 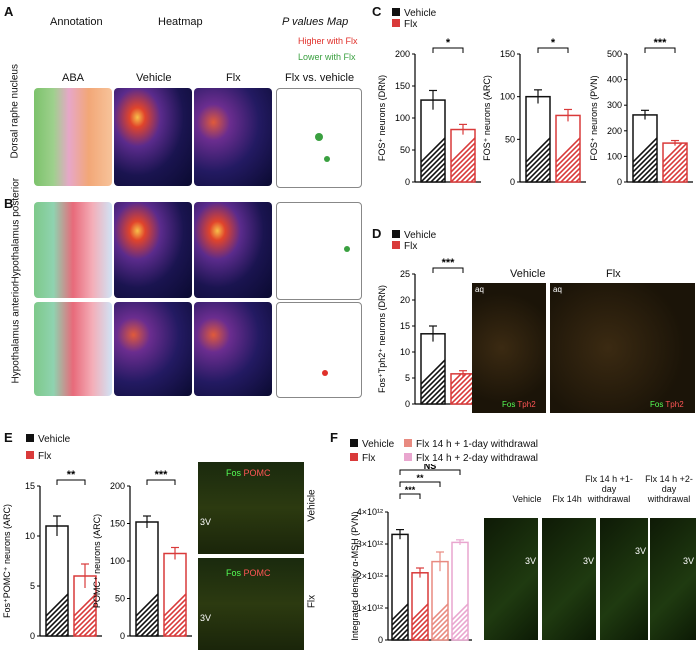 What do you see at coordinates (76, 22) in the screenshot?
I see `header-annotation: Annotation` at bounding box center [76, 22].